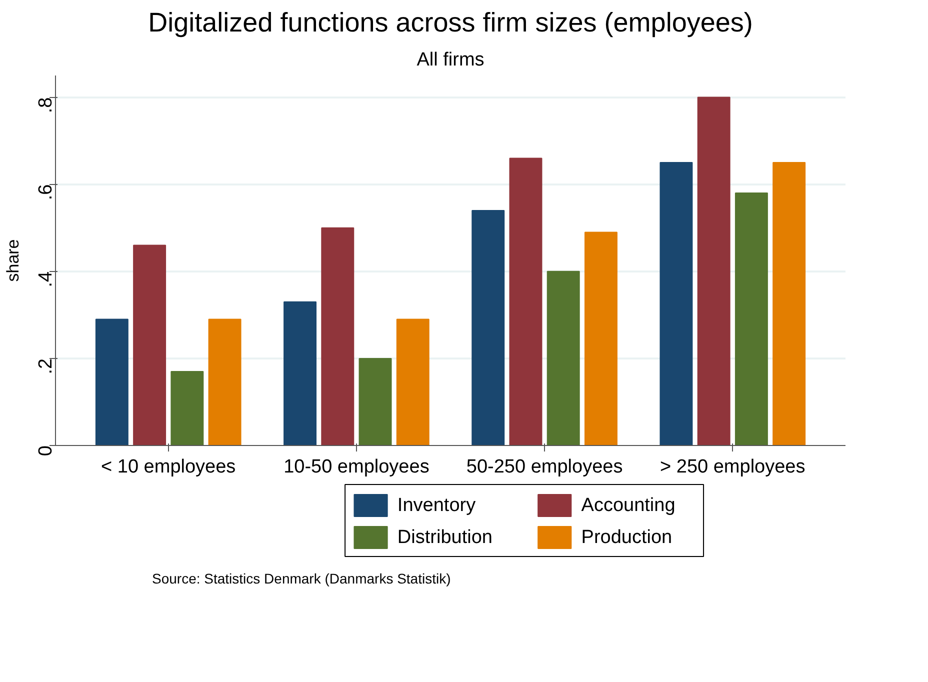 The height and width of the screenshot is (682, 928). What do you see at coordinates (450, 60) in the screenshot?
I see `chart-subtitle: All firms` at bounding box center [450, 60].